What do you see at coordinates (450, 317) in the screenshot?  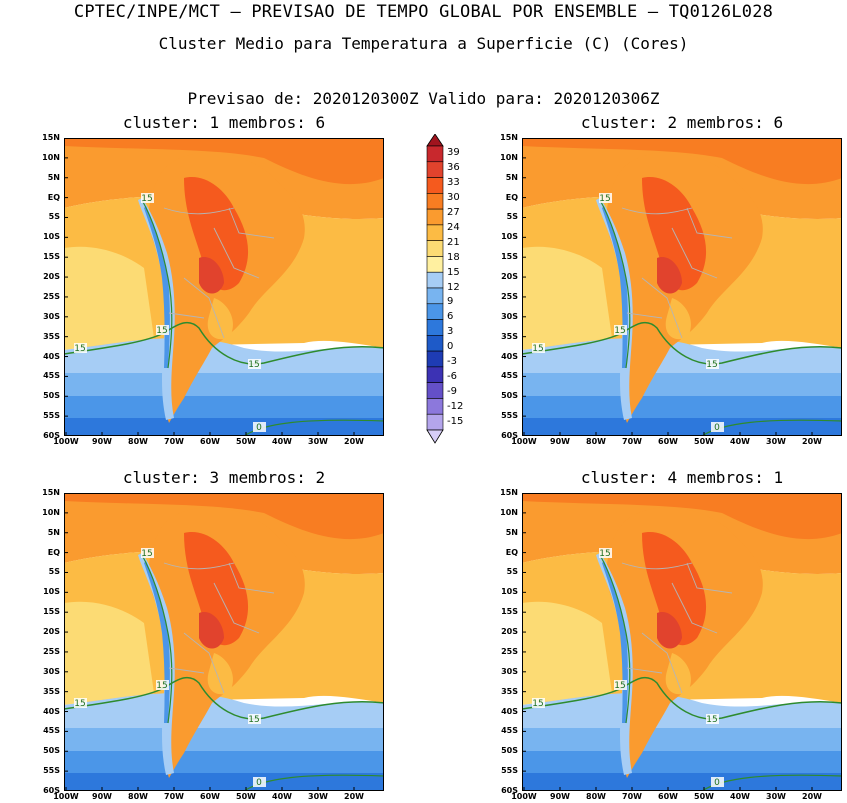 I see `colorbar-label: 6` at bounding box center [450, 317].